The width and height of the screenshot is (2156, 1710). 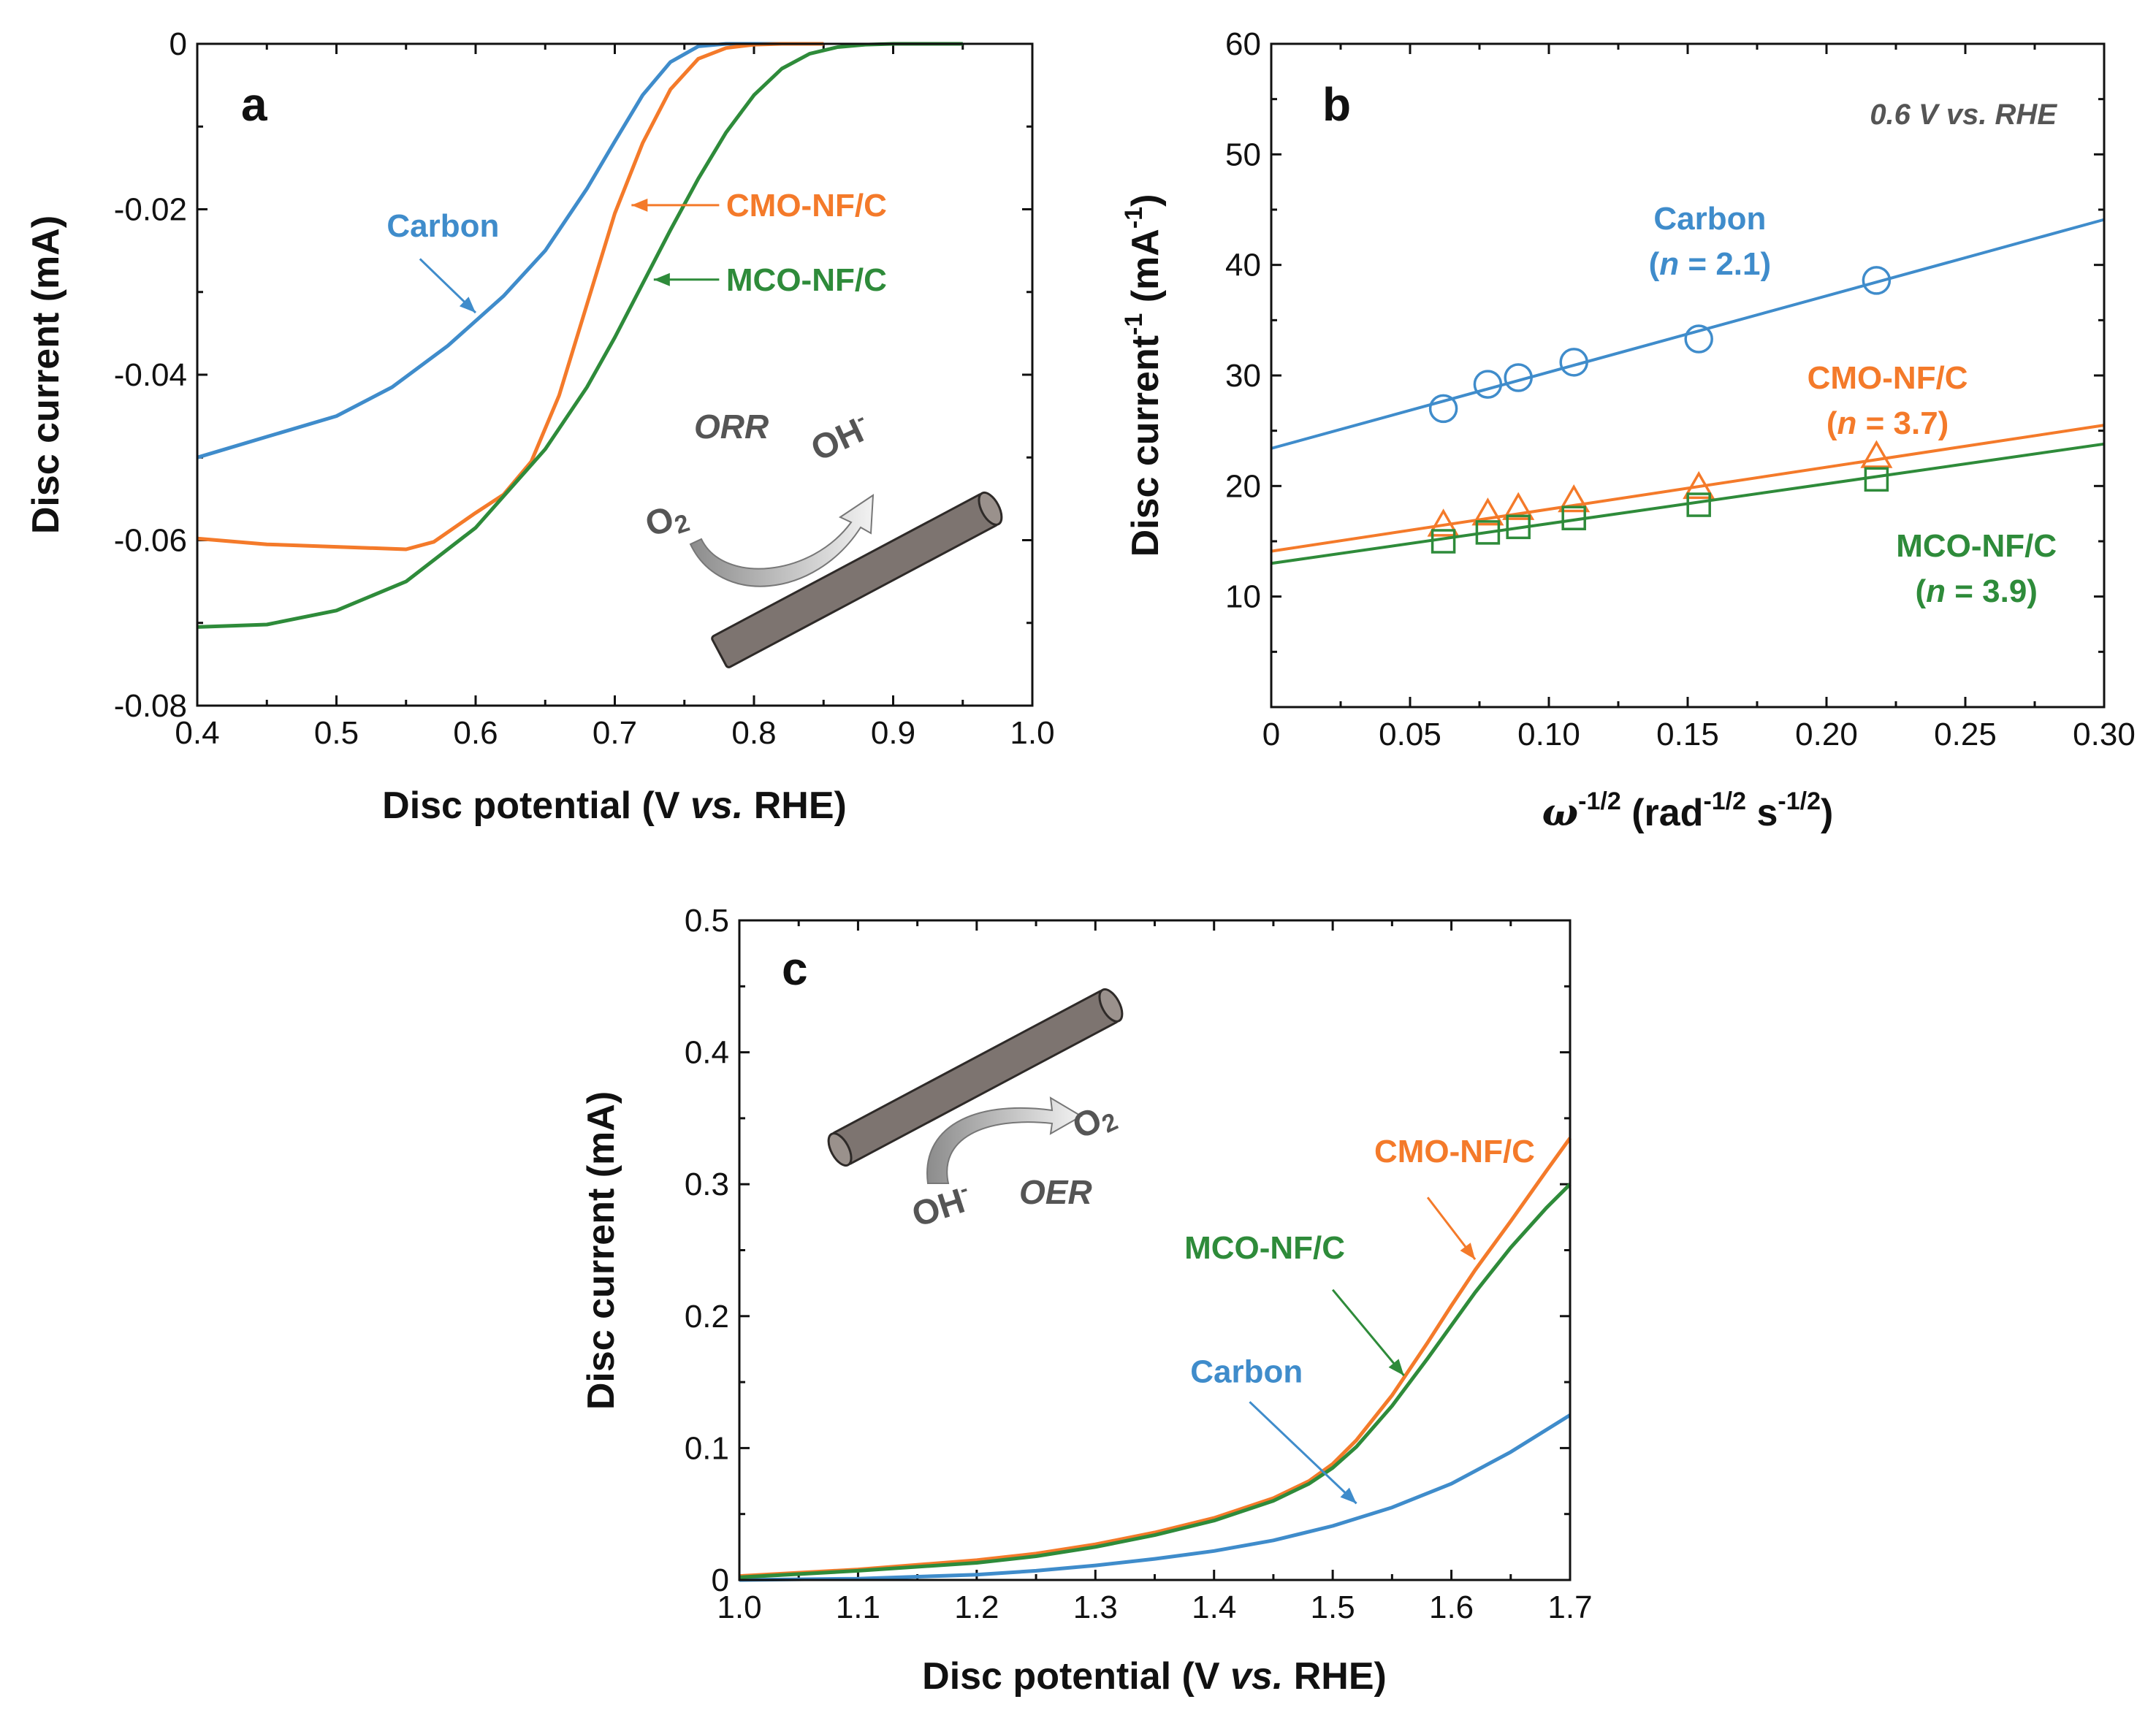 I want to click on panel-b-series, so click(x=1688, y=391).